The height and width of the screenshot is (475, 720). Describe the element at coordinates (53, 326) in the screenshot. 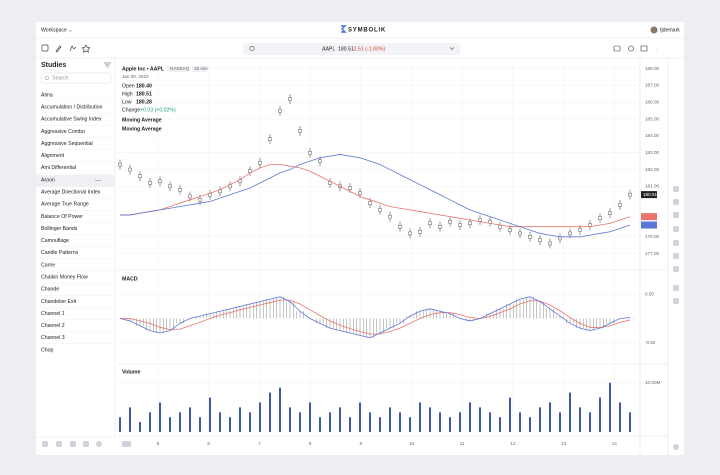

I see `study-item: Channel 2` at that location.